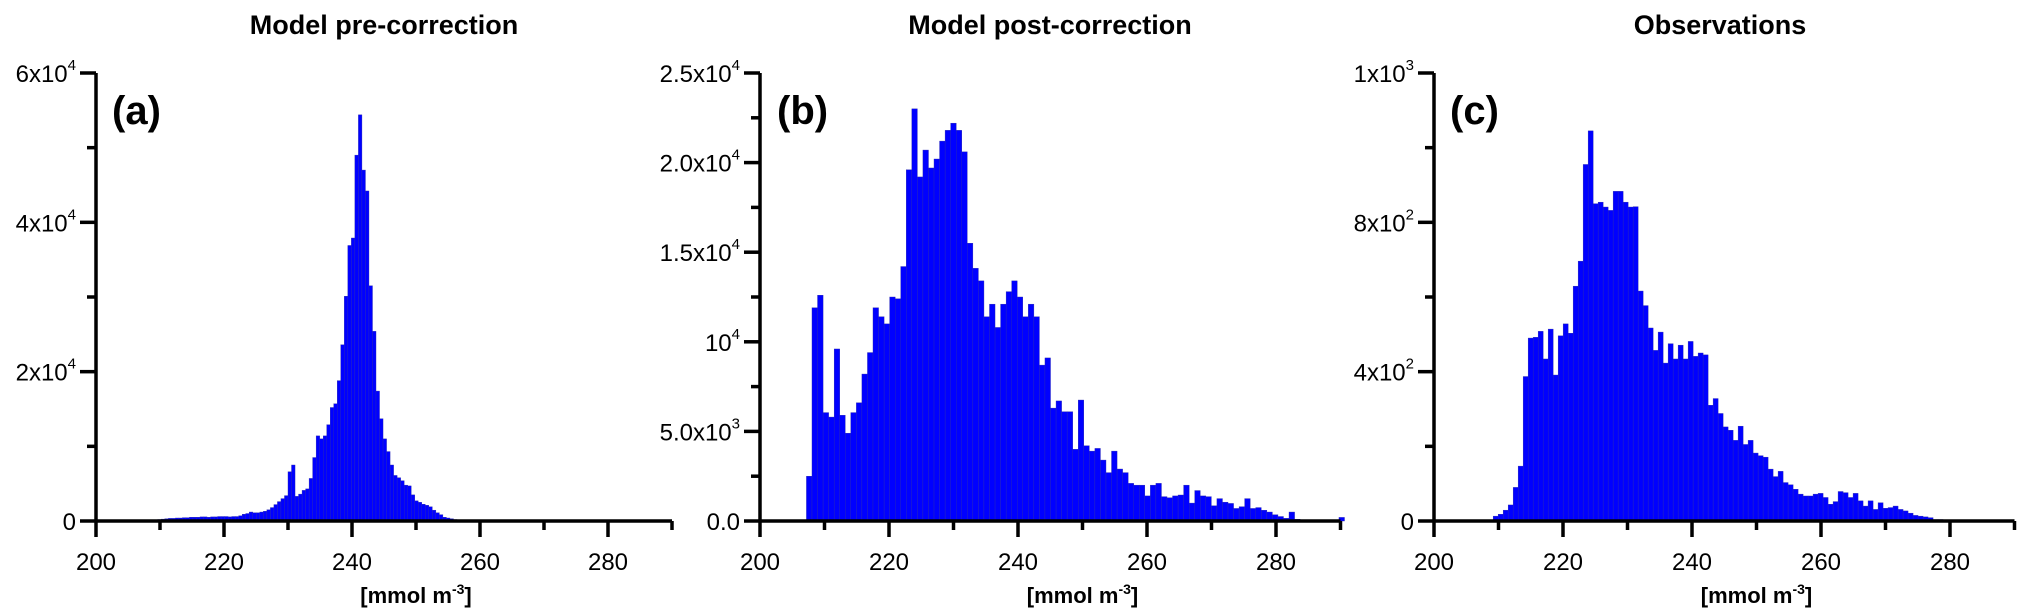  What do you see at coordinates (46, 371) in the screenshot?
I see `y-tick-label: 2x10⁴` at bounding box center [46, 371].